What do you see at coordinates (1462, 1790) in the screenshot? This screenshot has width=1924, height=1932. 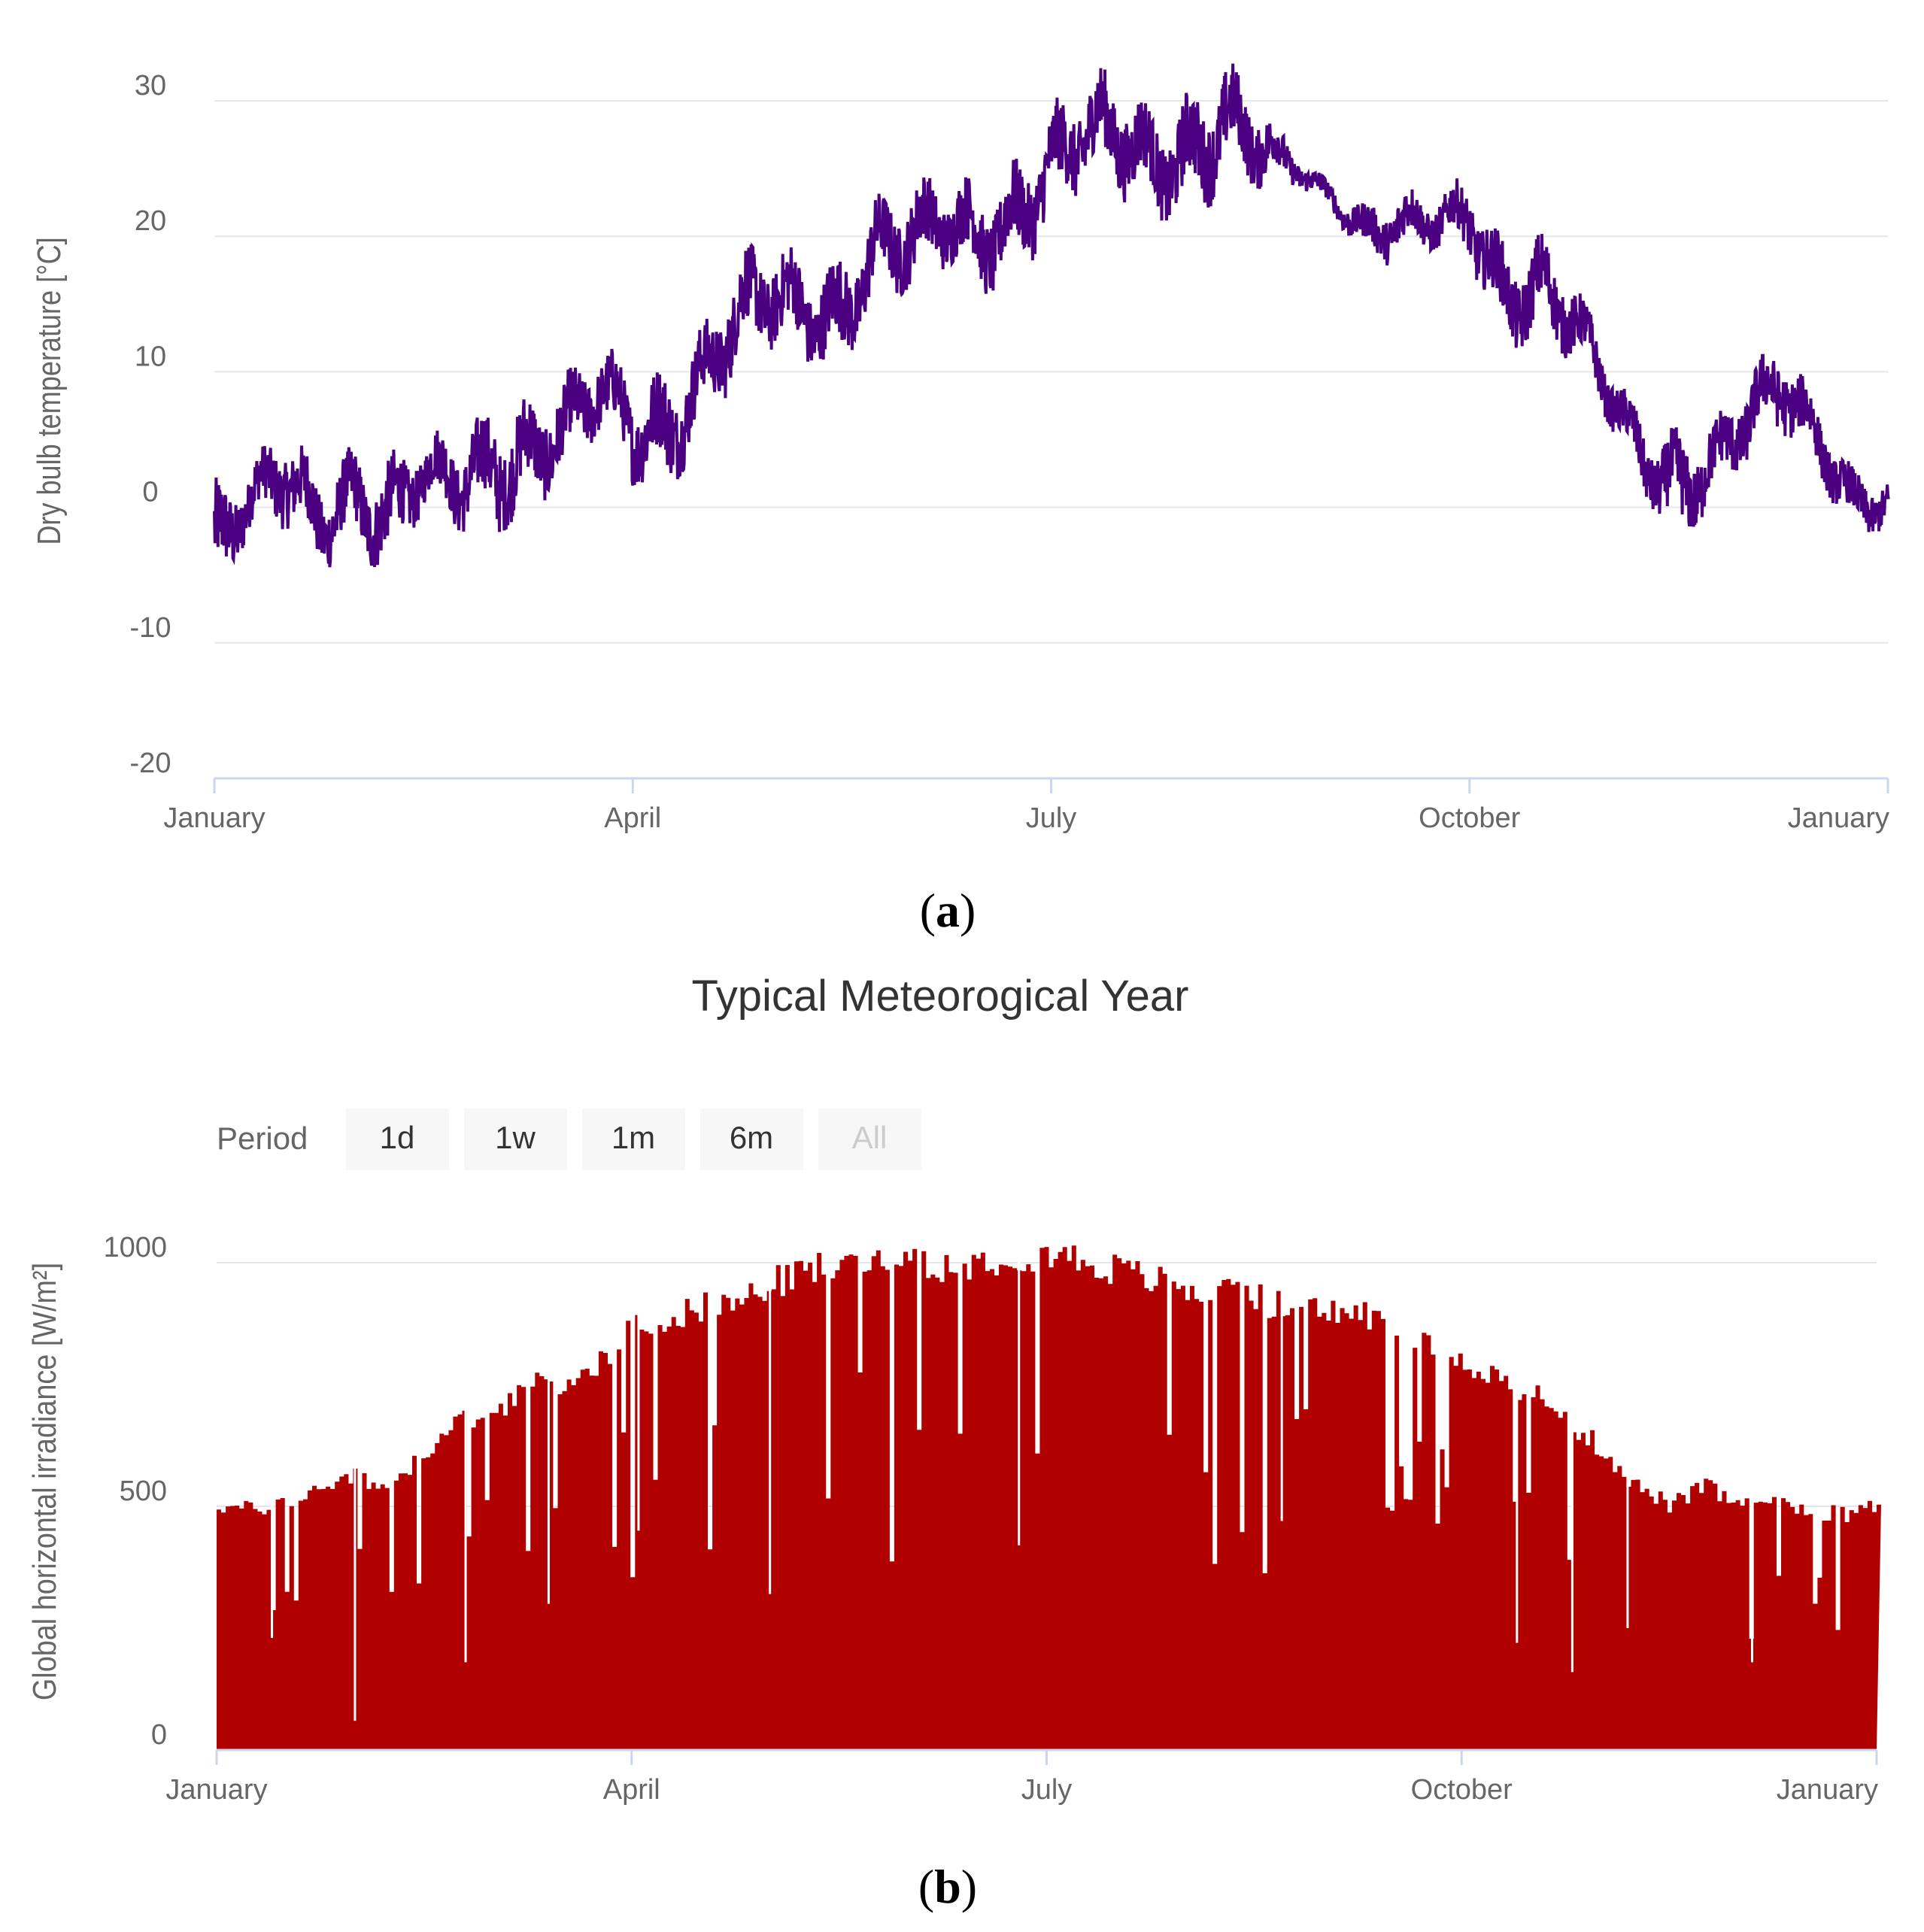 I see `irradiance-x-tick-label: October` at bounding box center [1462, 1790].